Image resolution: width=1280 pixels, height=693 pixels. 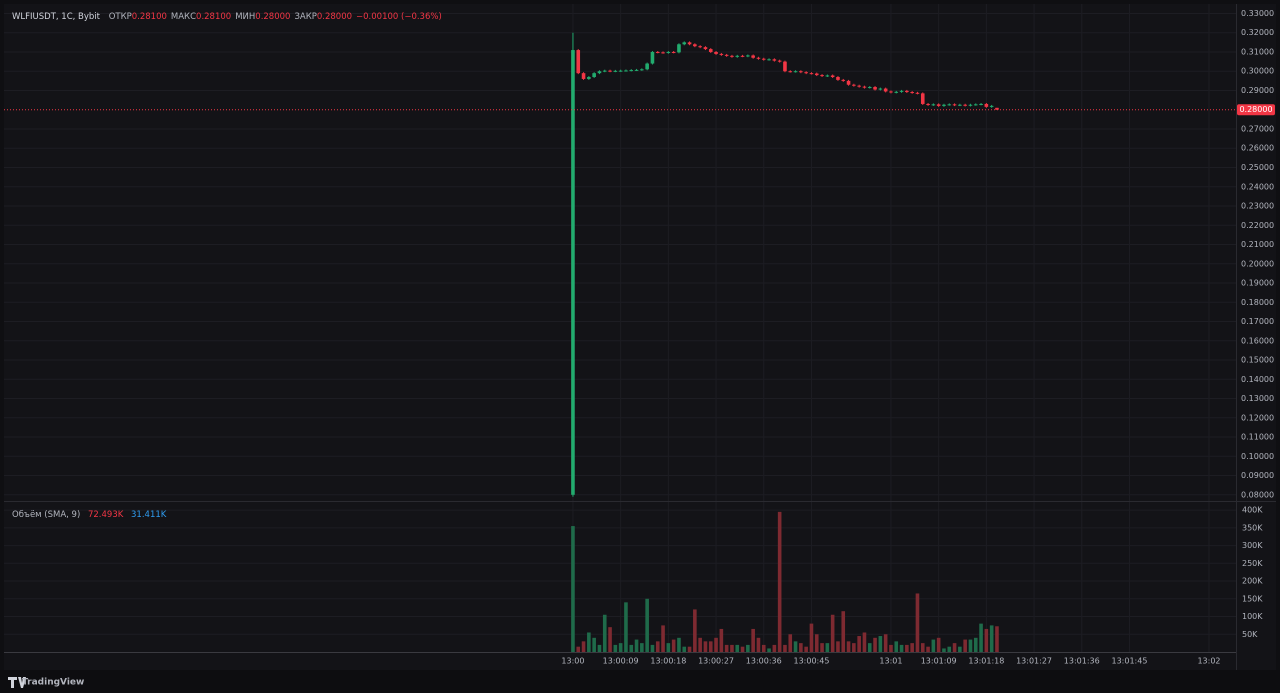 What do you see at coordinates (399, 17) in the screenshot?
I see `change: −0.00100 (−0.36%)` at bounding box center [399, 17].